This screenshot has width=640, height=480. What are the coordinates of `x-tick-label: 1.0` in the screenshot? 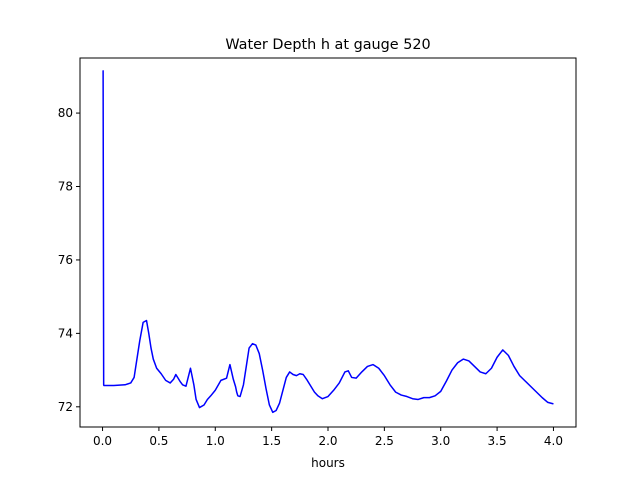 It's located at (215, 441).